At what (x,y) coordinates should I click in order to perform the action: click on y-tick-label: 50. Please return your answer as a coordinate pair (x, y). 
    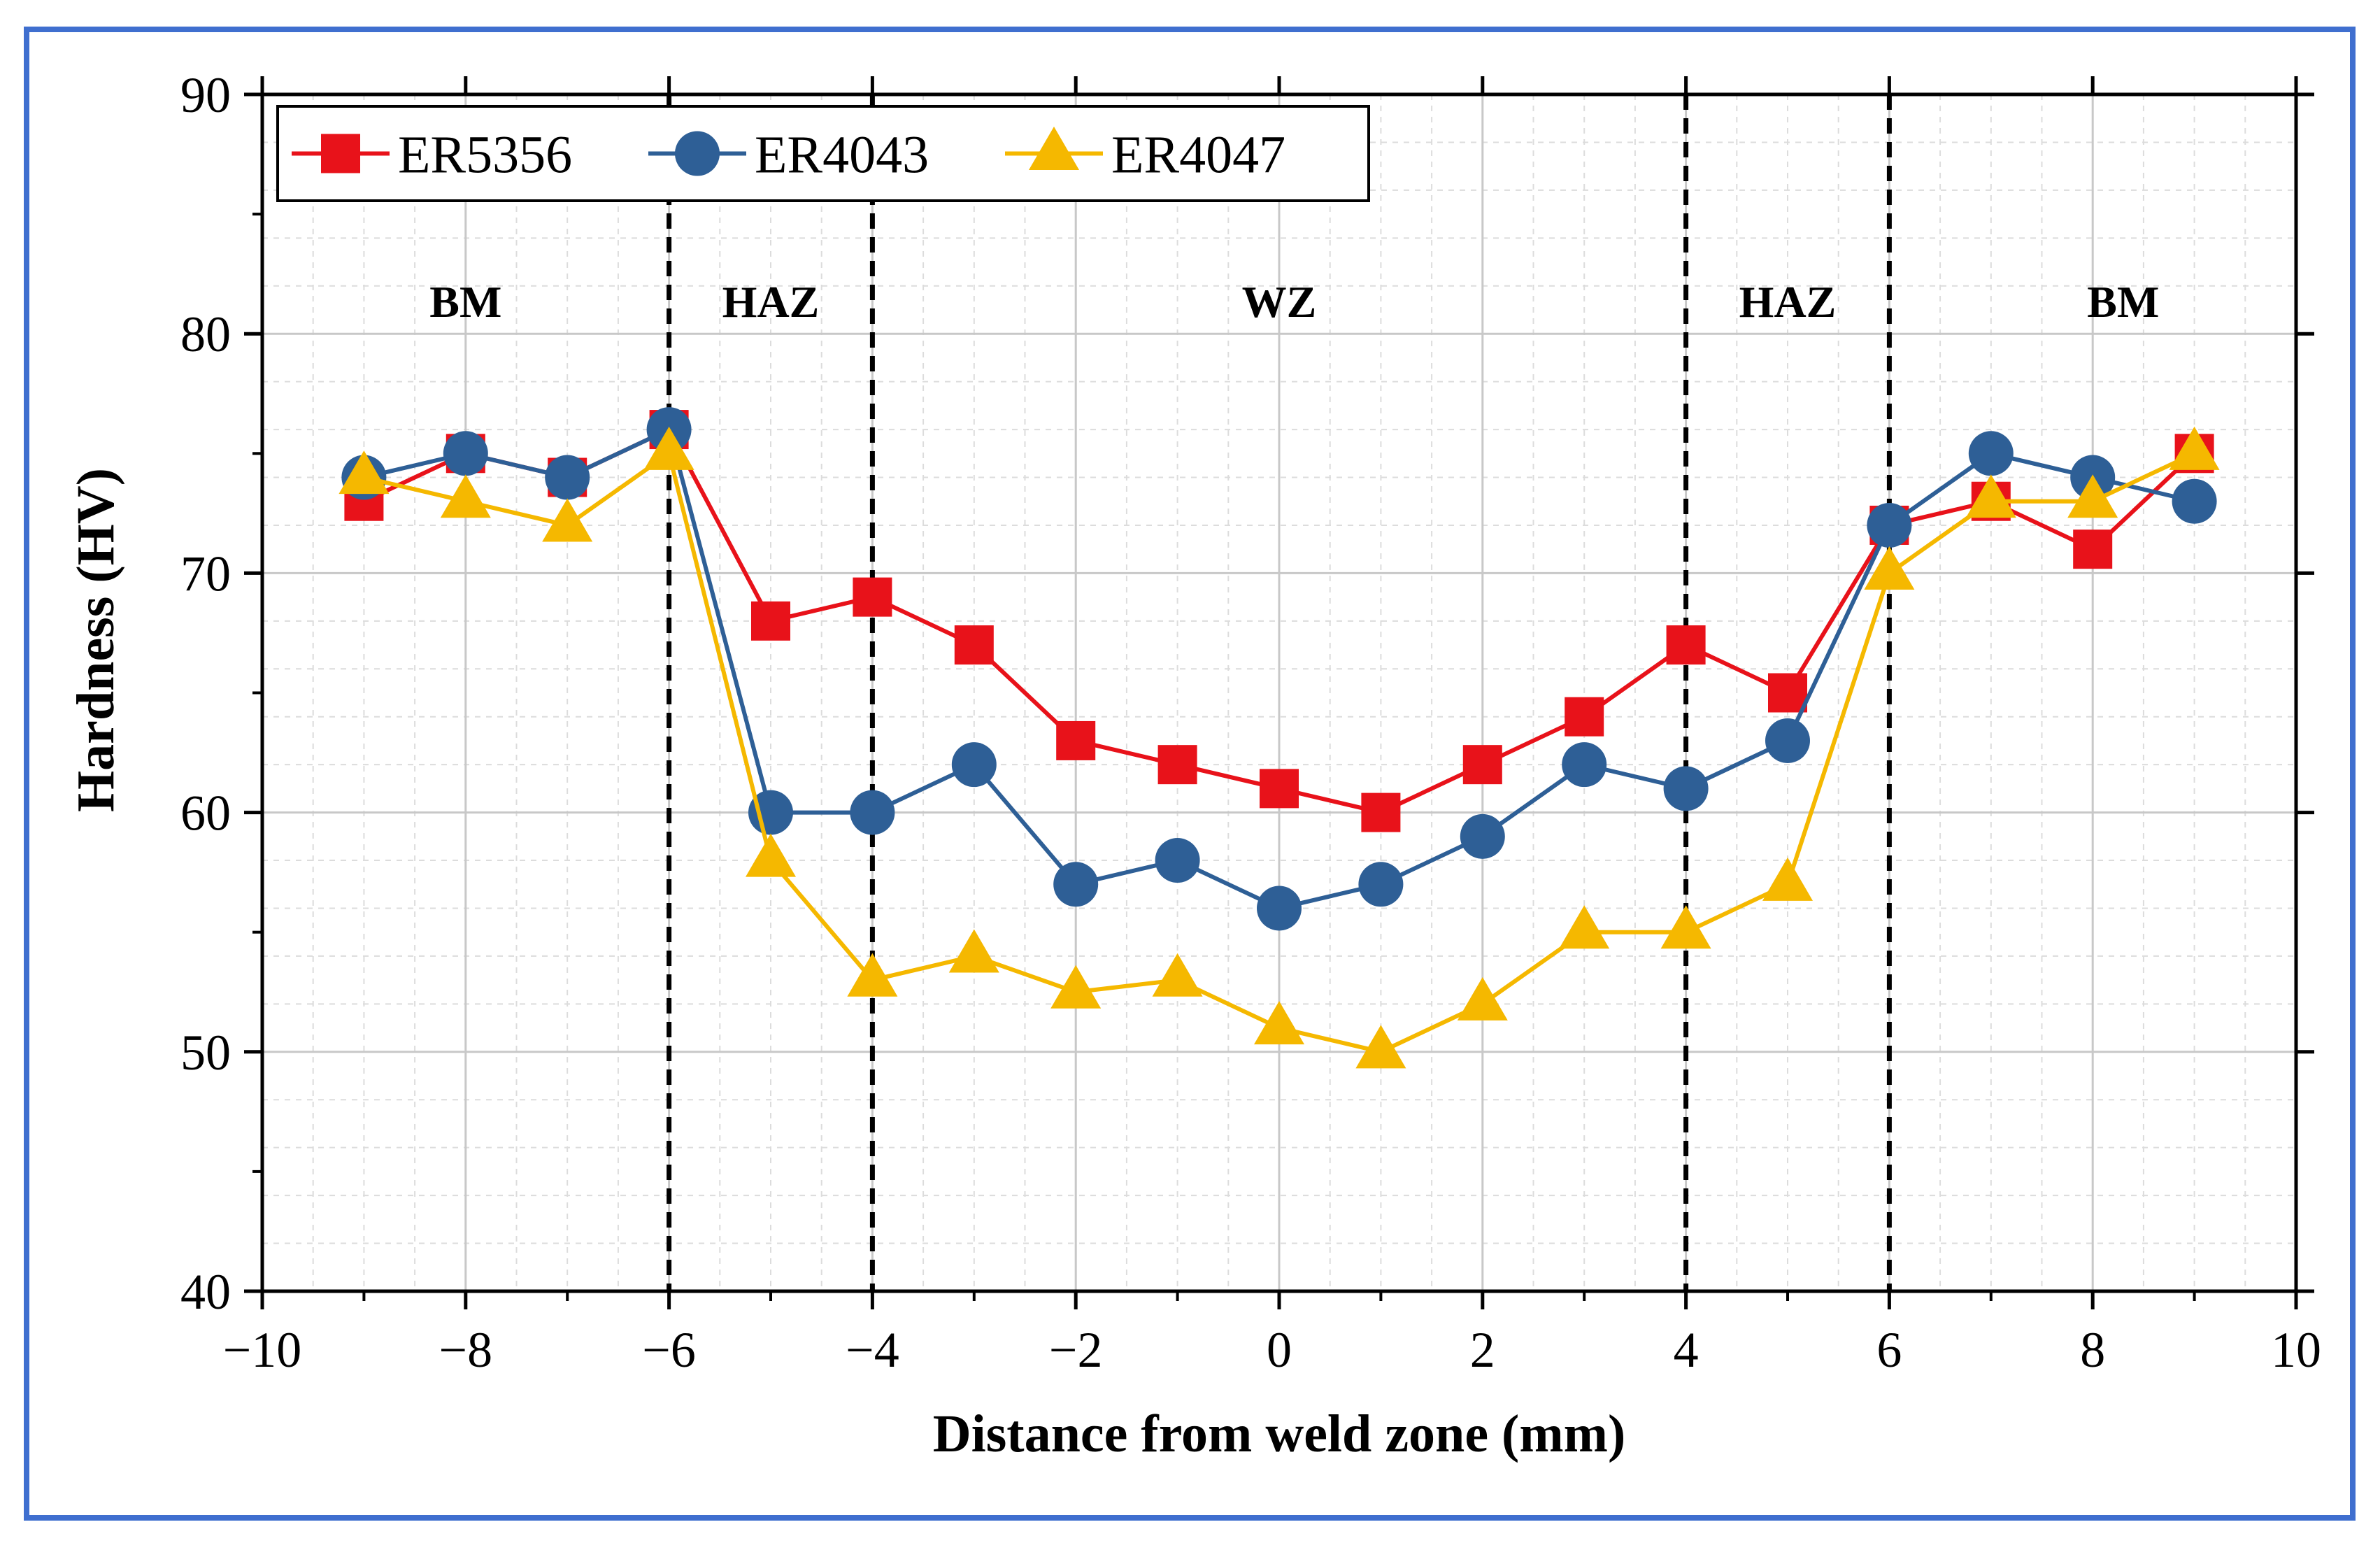
    Looking at the image, I should click on (206, 1053).